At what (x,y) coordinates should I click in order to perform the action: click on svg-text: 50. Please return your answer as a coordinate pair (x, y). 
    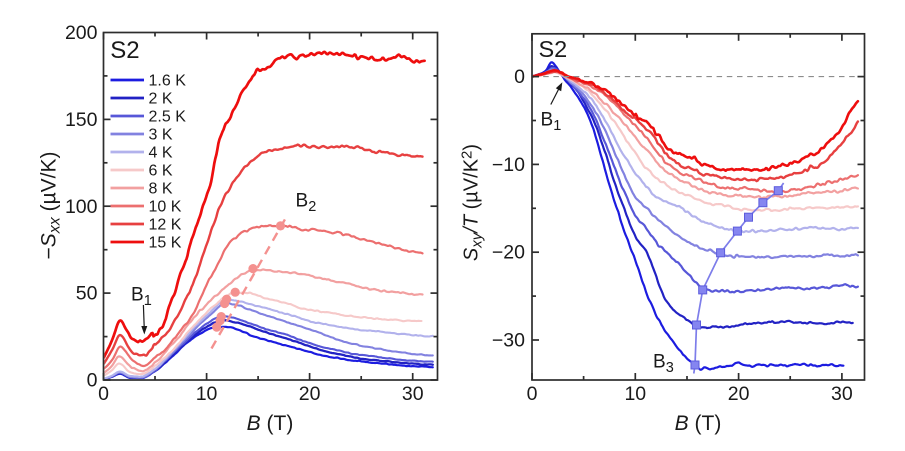
    Looking at the image, I should click on (87, 294).